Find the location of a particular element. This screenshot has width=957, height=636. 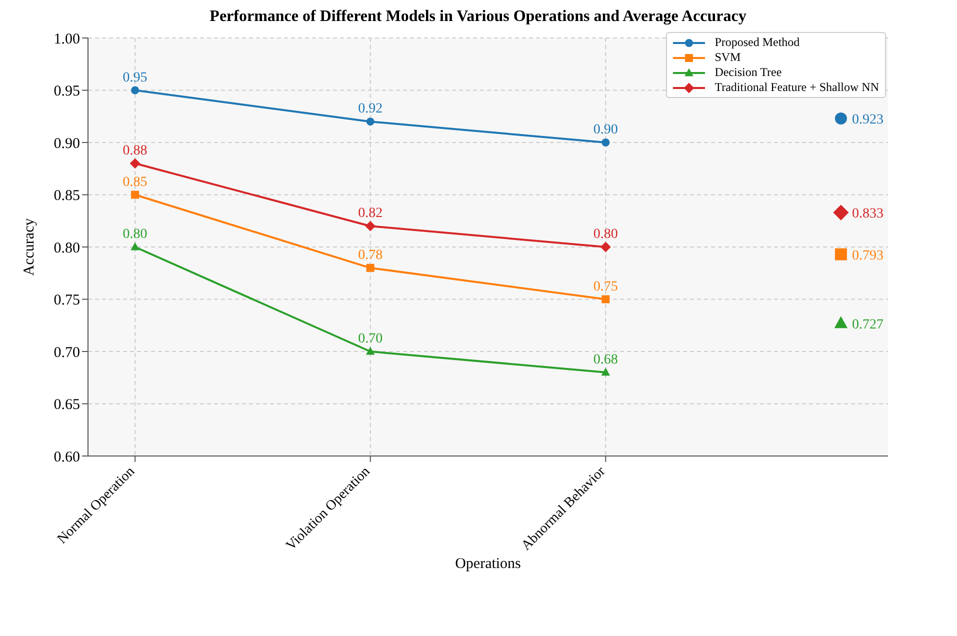

data-label: 0.82 is located at coordinates (370, 214).